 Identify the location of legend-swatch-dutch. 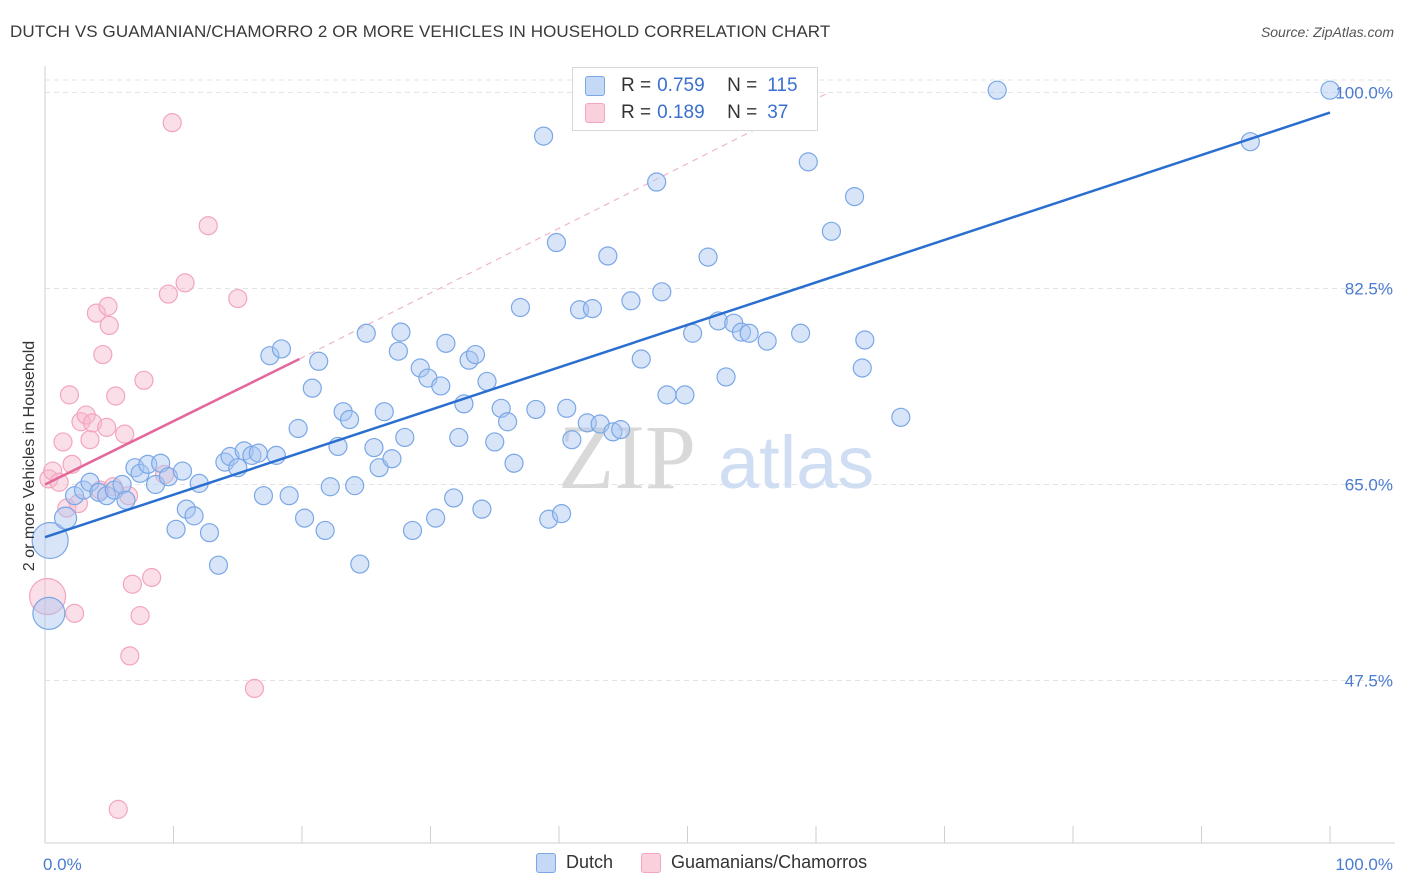
(595, 86).